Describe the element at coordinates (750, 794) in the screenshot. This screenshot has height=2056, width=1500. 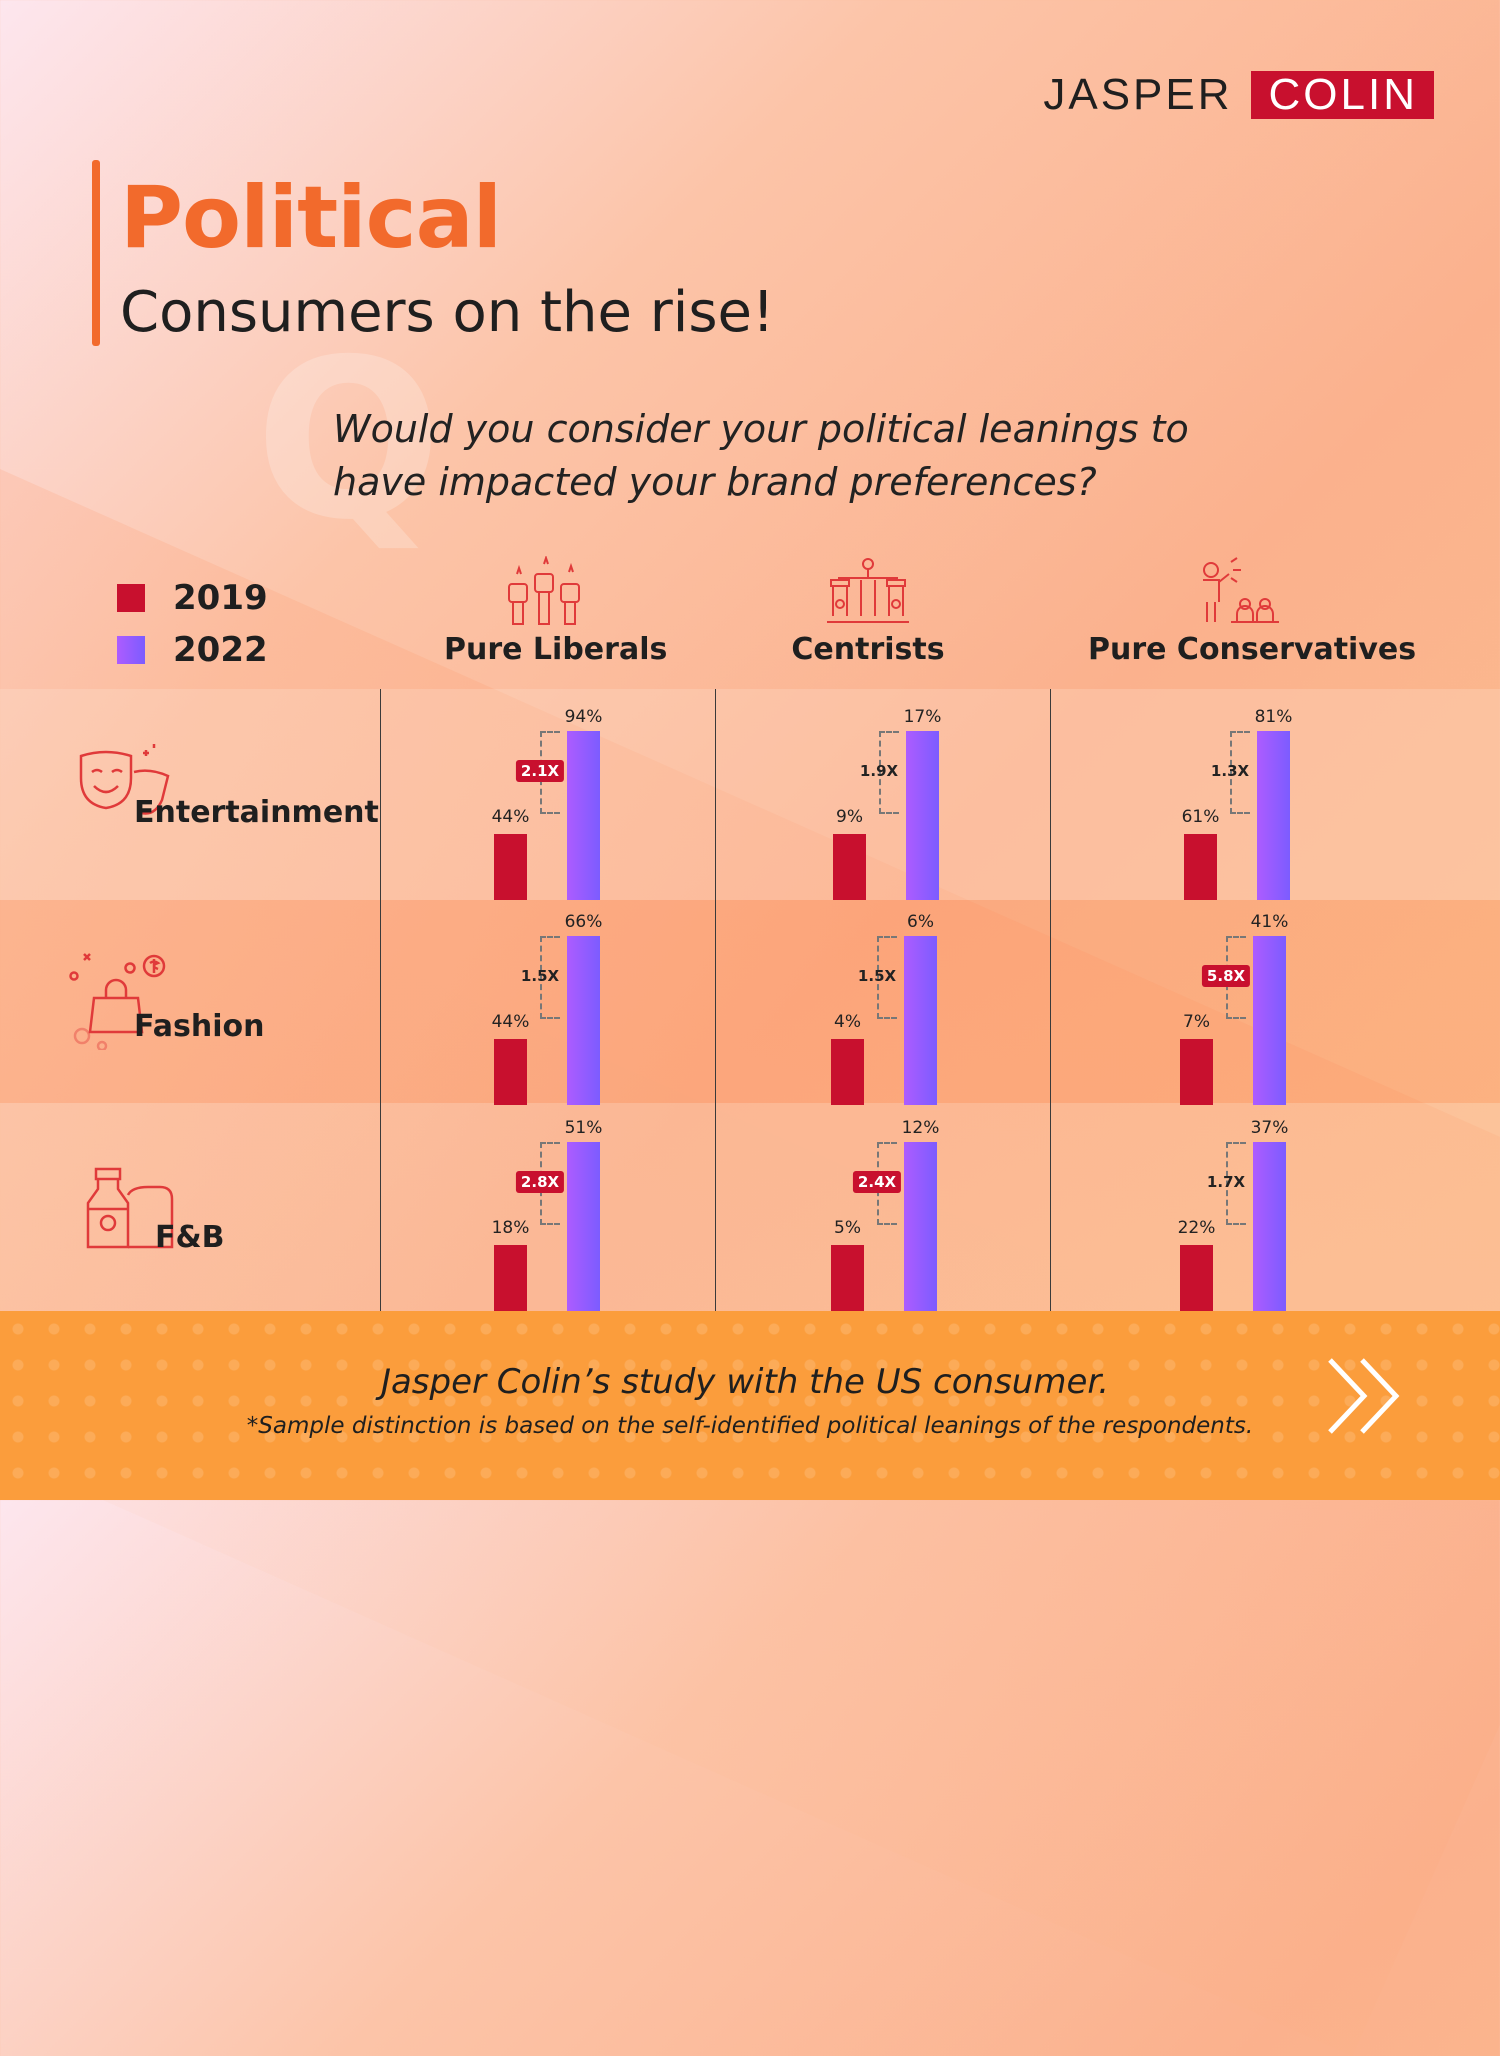
I see `row-band-entertainment` at that location.